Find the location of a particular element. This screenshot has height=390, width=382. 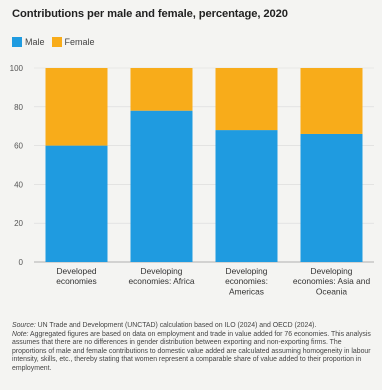

x-tick-label: Developing economies: Africa is located at coordinates (161, 276).